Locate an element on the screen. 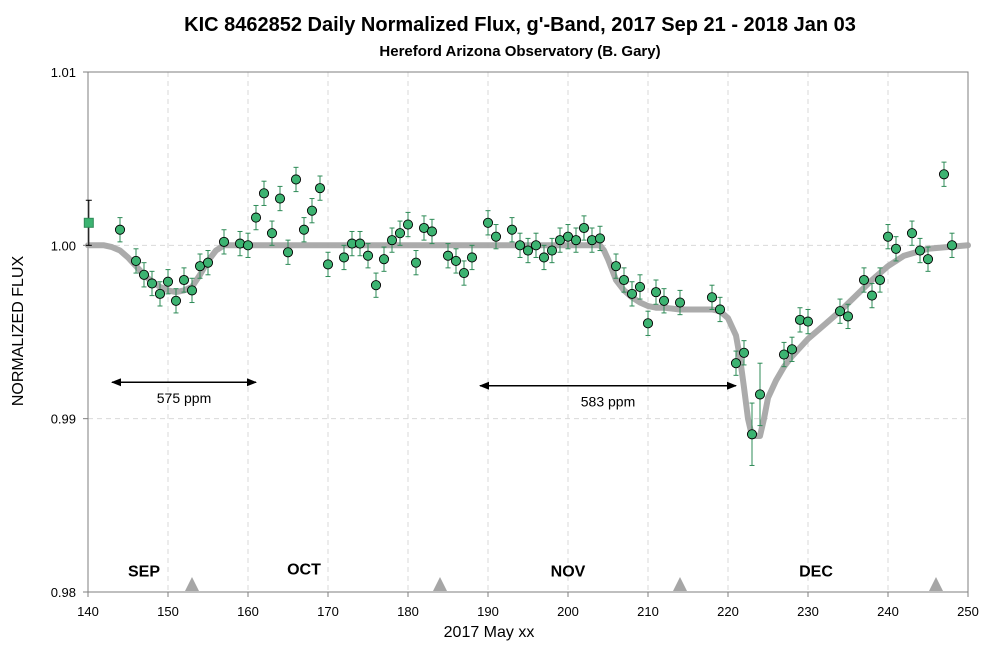  x-tick-label: 240 is located at coordinates (888, 611).